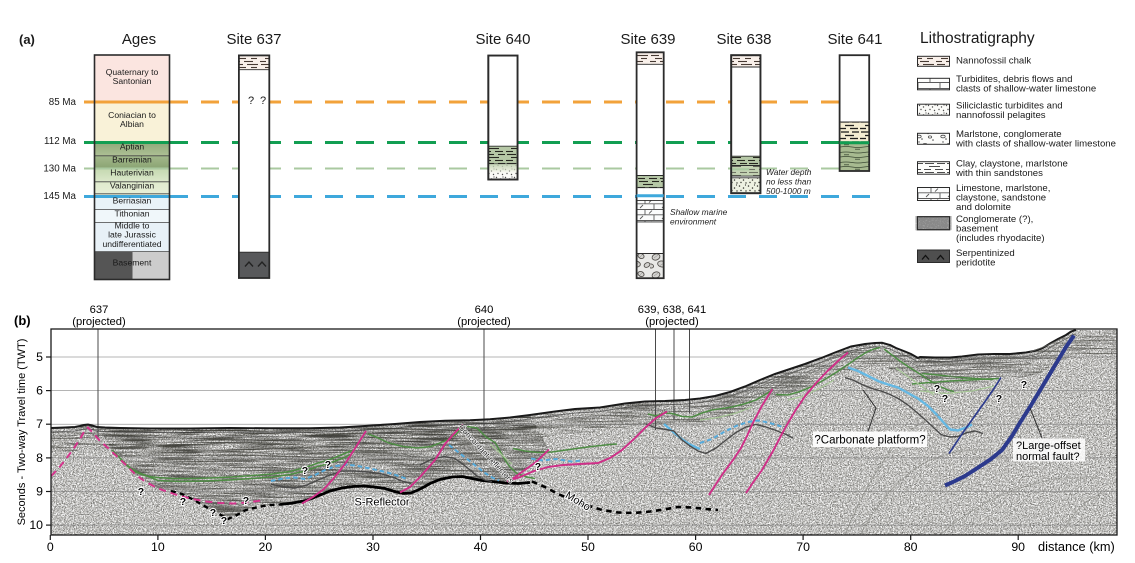  I want to click on svg-text: Shallow marine, so click(699, 212).